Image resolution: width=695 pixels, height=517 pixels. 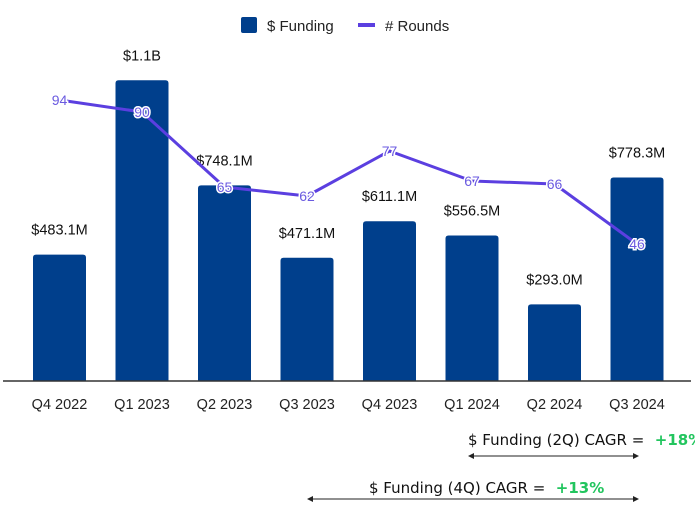 I want to click on funding-bar-label: $778.3M, so click(x=637, y=153).